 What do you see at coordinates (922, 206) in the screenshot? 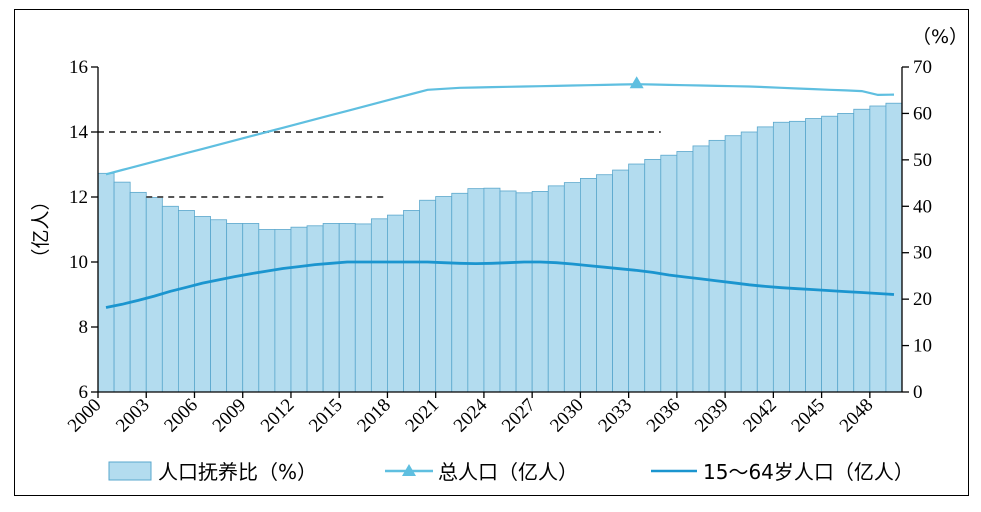
I see `right-axis-tick-label: 40` at bounding box center [922, 206].